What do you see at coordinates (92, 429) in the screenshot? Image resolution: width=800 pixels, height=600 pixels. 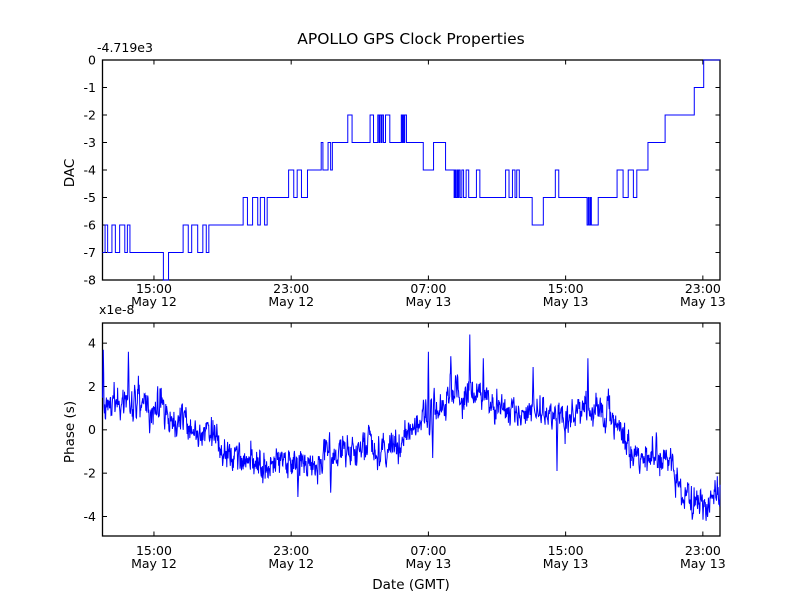 I see `phase-y-tick-label: 0` at bounding box center [92, 429].